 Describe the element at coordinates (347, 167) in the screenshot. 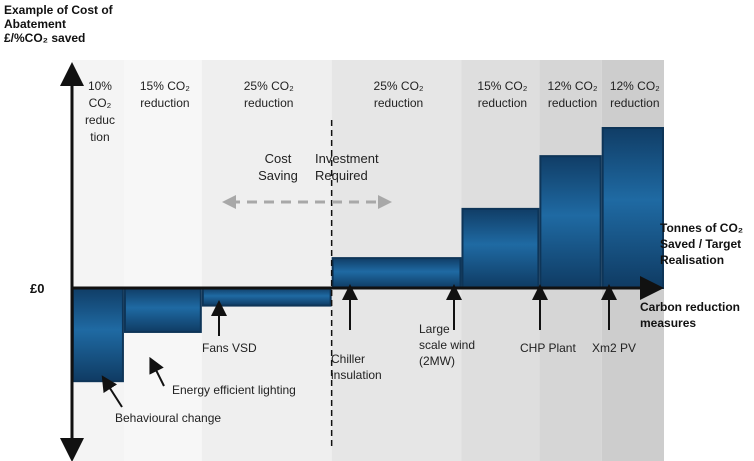

I see `investment-required-label: Investment Required` at that location.